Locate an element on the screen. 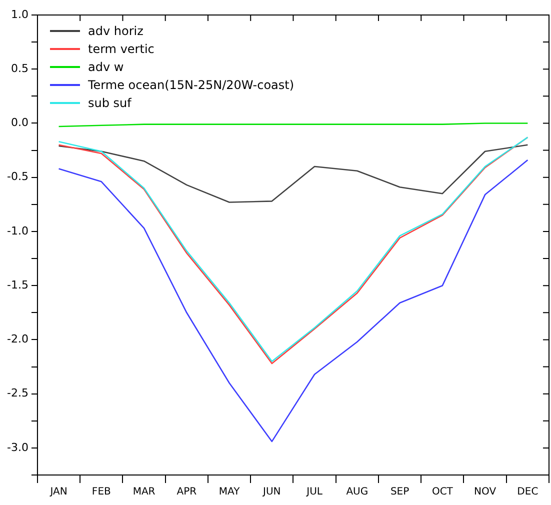 The image size is (551, 505). y-tick-label: -0.5 is located at coordinates (17, 177).